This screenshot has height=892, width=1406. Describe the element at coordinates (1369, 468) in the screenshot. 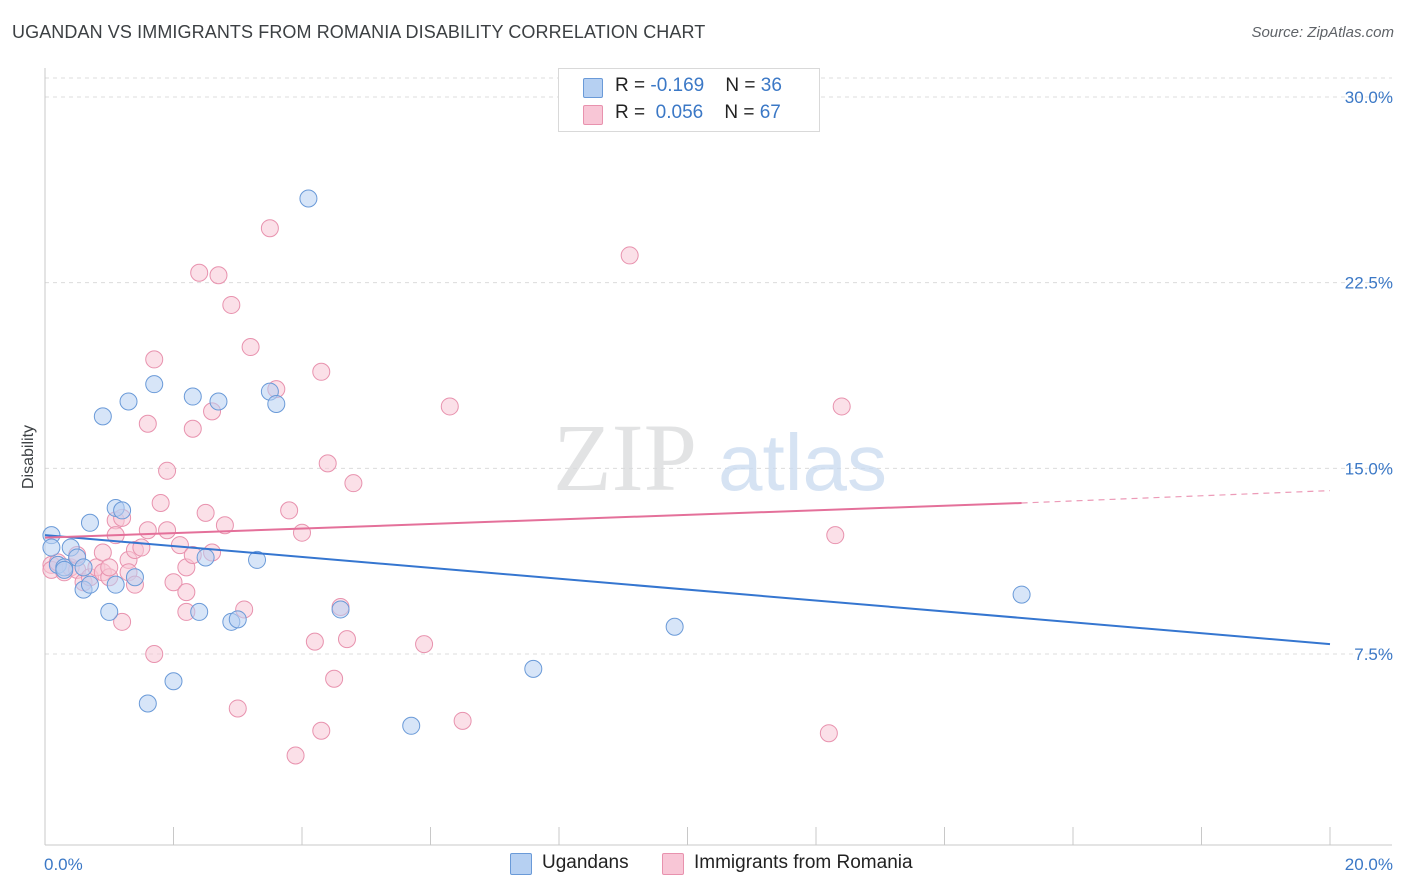

I see `y-tick-label: 15.0%` at that location.